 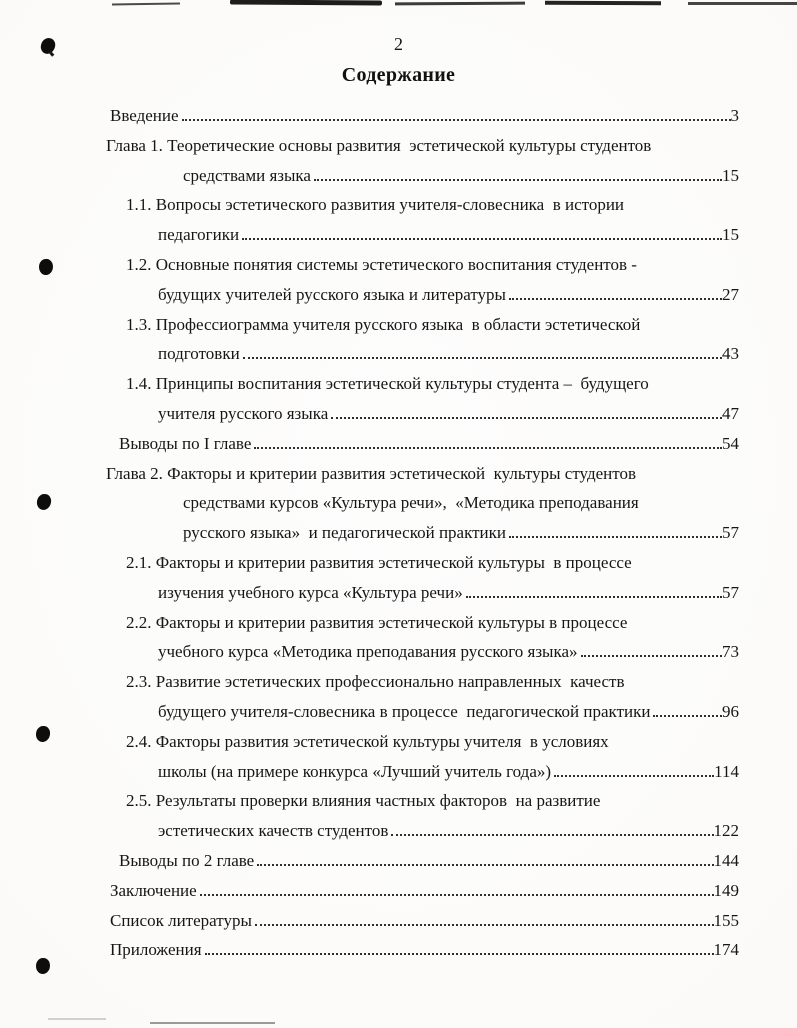 I want to click on toc-page-number: 96, so click(x=730, y=711).